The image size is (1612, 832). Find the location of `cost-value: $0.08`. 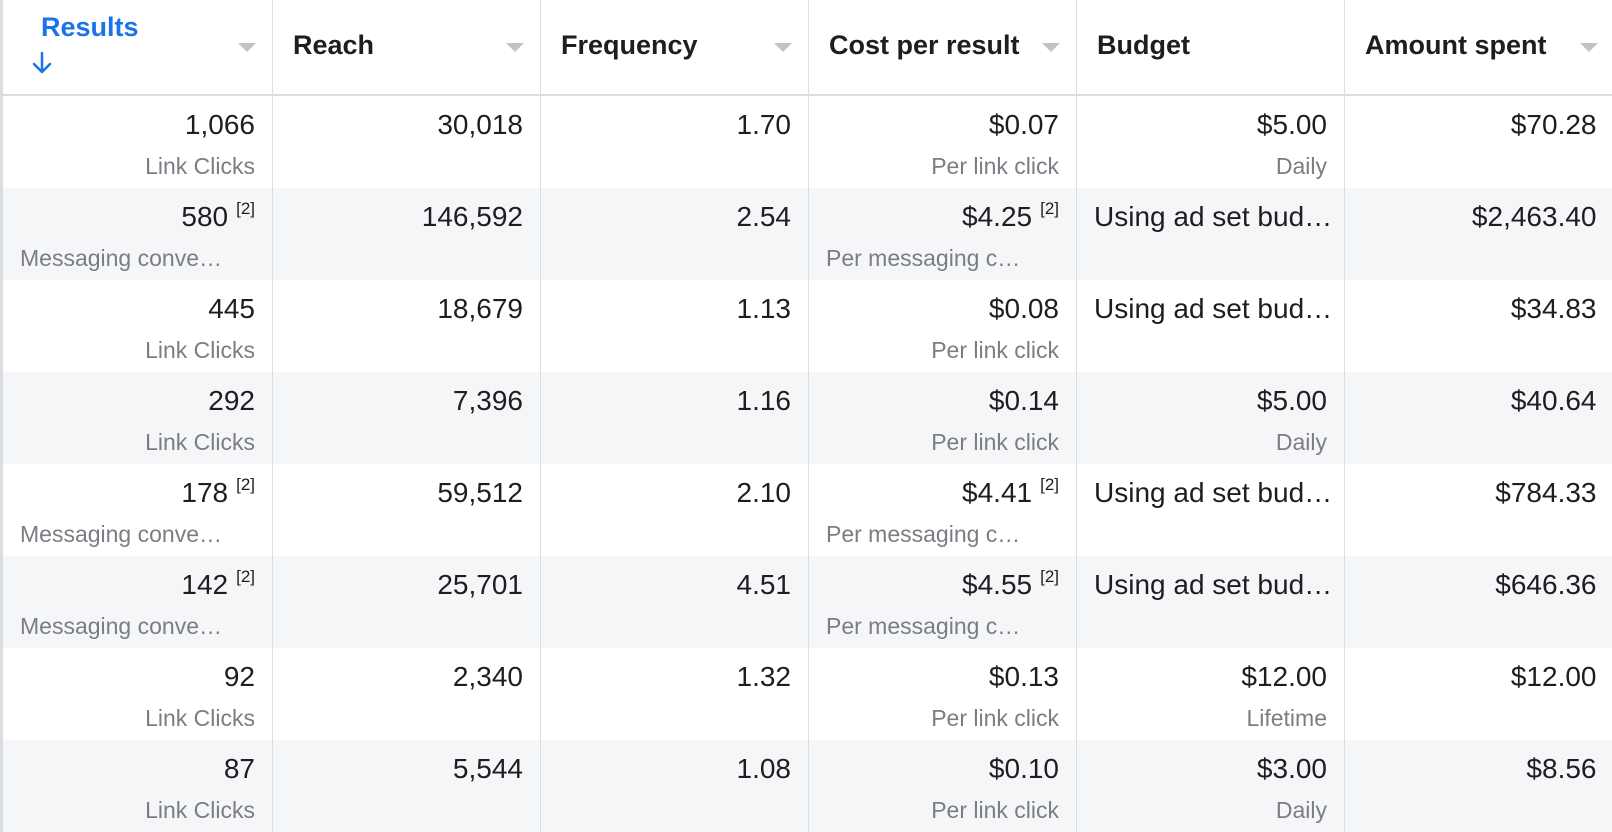

cost-value: $0.08 is located at coordinates (1024, 308).